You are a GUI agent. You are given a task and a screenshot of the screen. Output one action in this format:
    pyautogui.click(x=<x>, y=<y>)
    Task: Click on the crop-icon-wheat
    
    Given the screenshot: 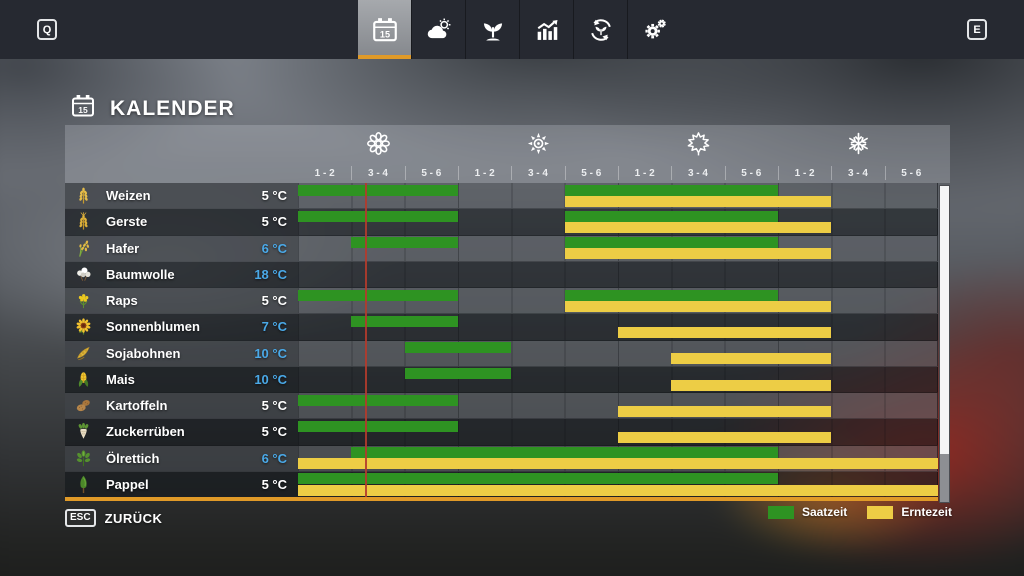 What is the action you would take?
    pyautogui.click(x=83, y=195)
    